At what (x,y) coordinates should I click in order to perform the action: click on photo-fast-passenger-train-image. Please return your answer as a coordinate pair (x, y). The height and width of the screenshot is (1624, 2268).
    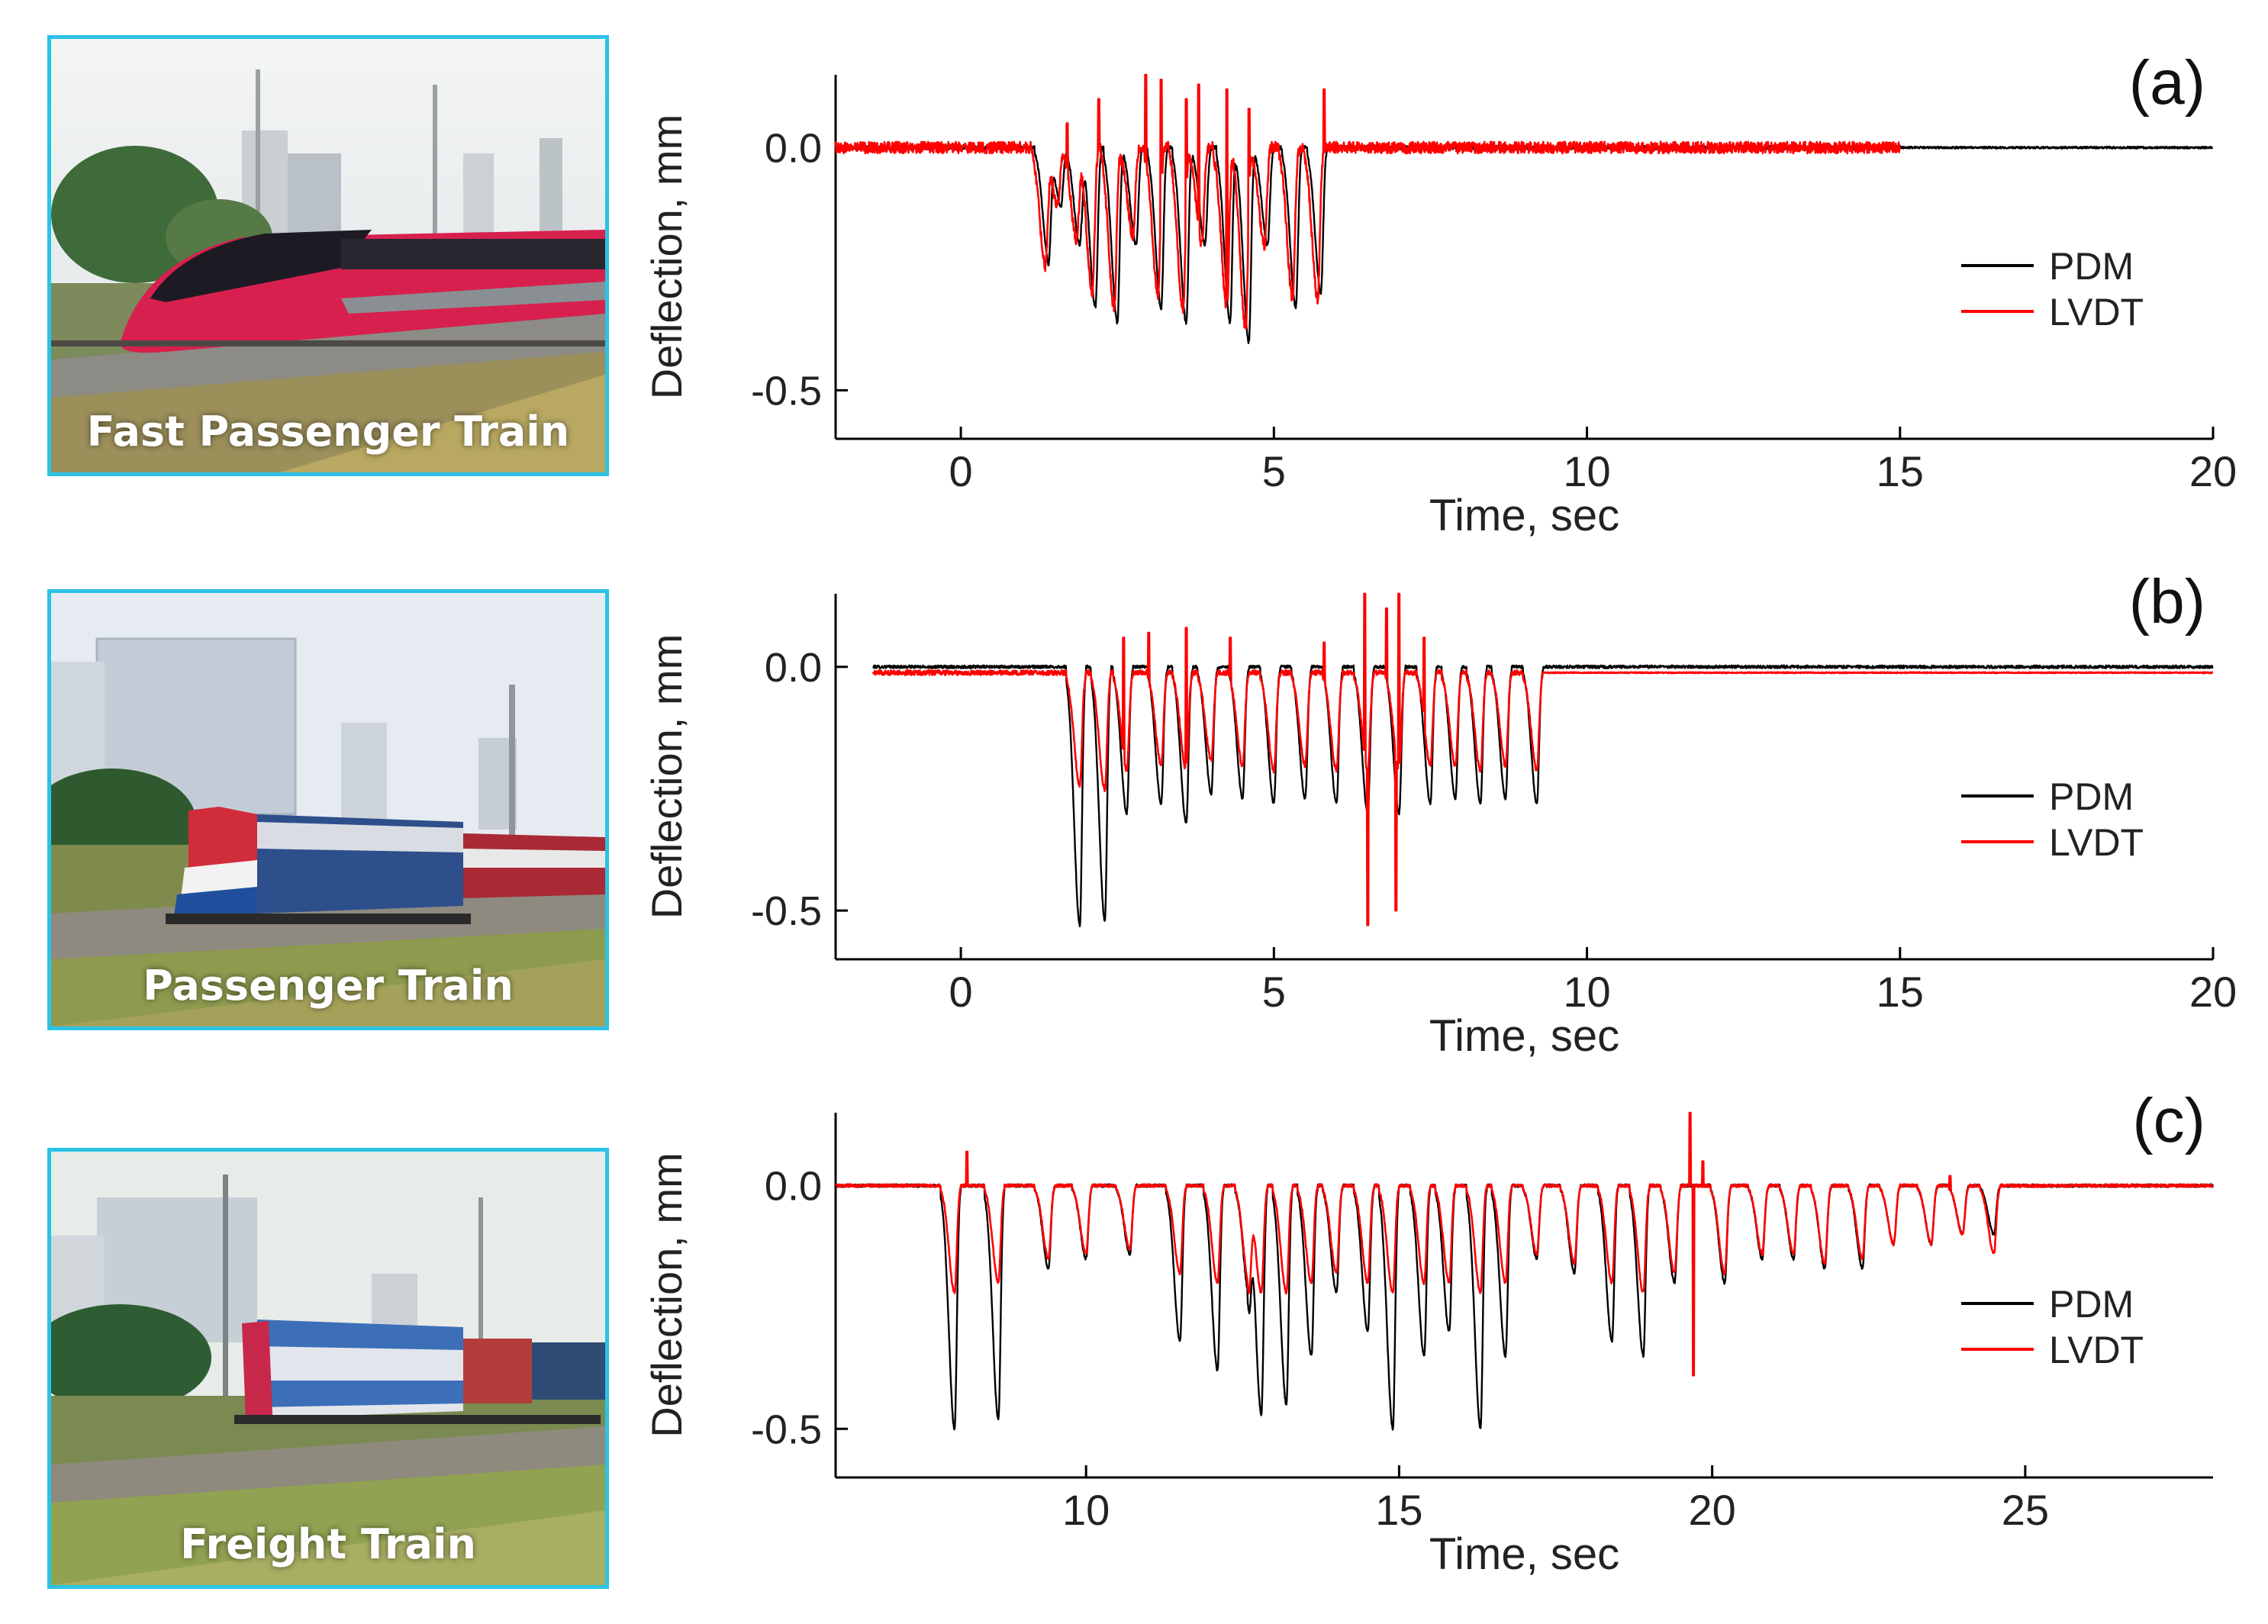
    Looking at the image, I should click on (328, 256).